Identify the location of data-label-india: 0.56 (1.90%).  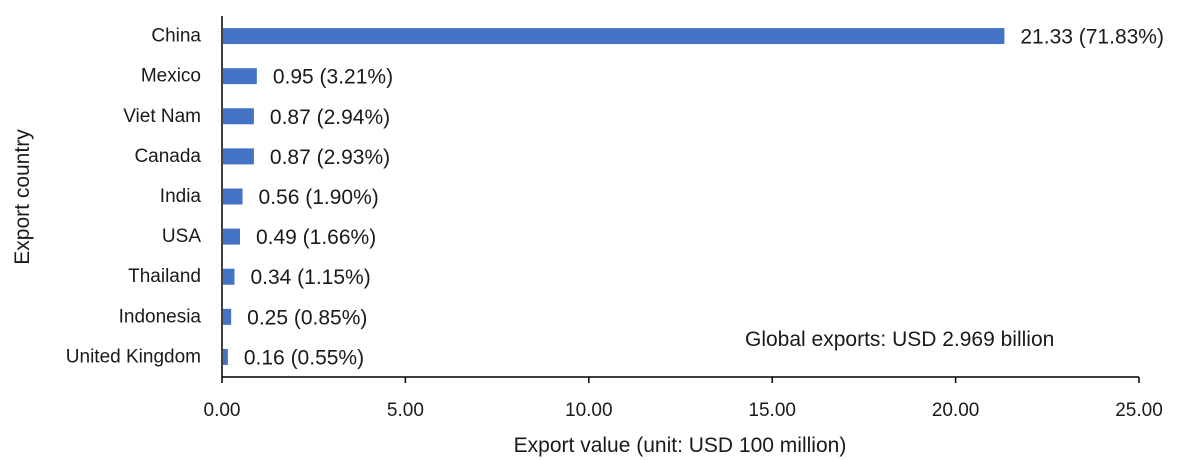
(319, 197).